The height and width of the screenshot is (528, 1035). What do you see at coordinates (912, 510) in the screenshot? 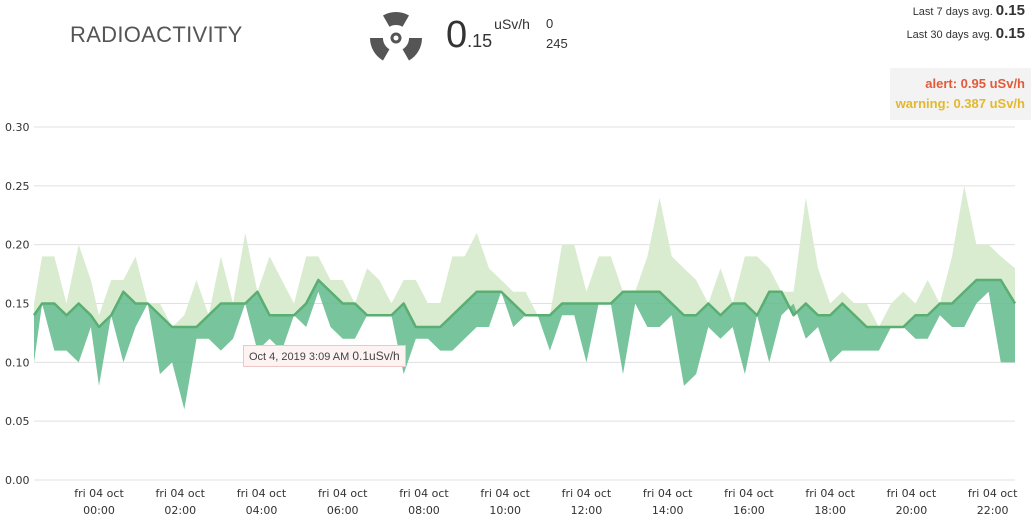
I see `x-tick-label-time: 20:00` at bounding box center [912, 510].